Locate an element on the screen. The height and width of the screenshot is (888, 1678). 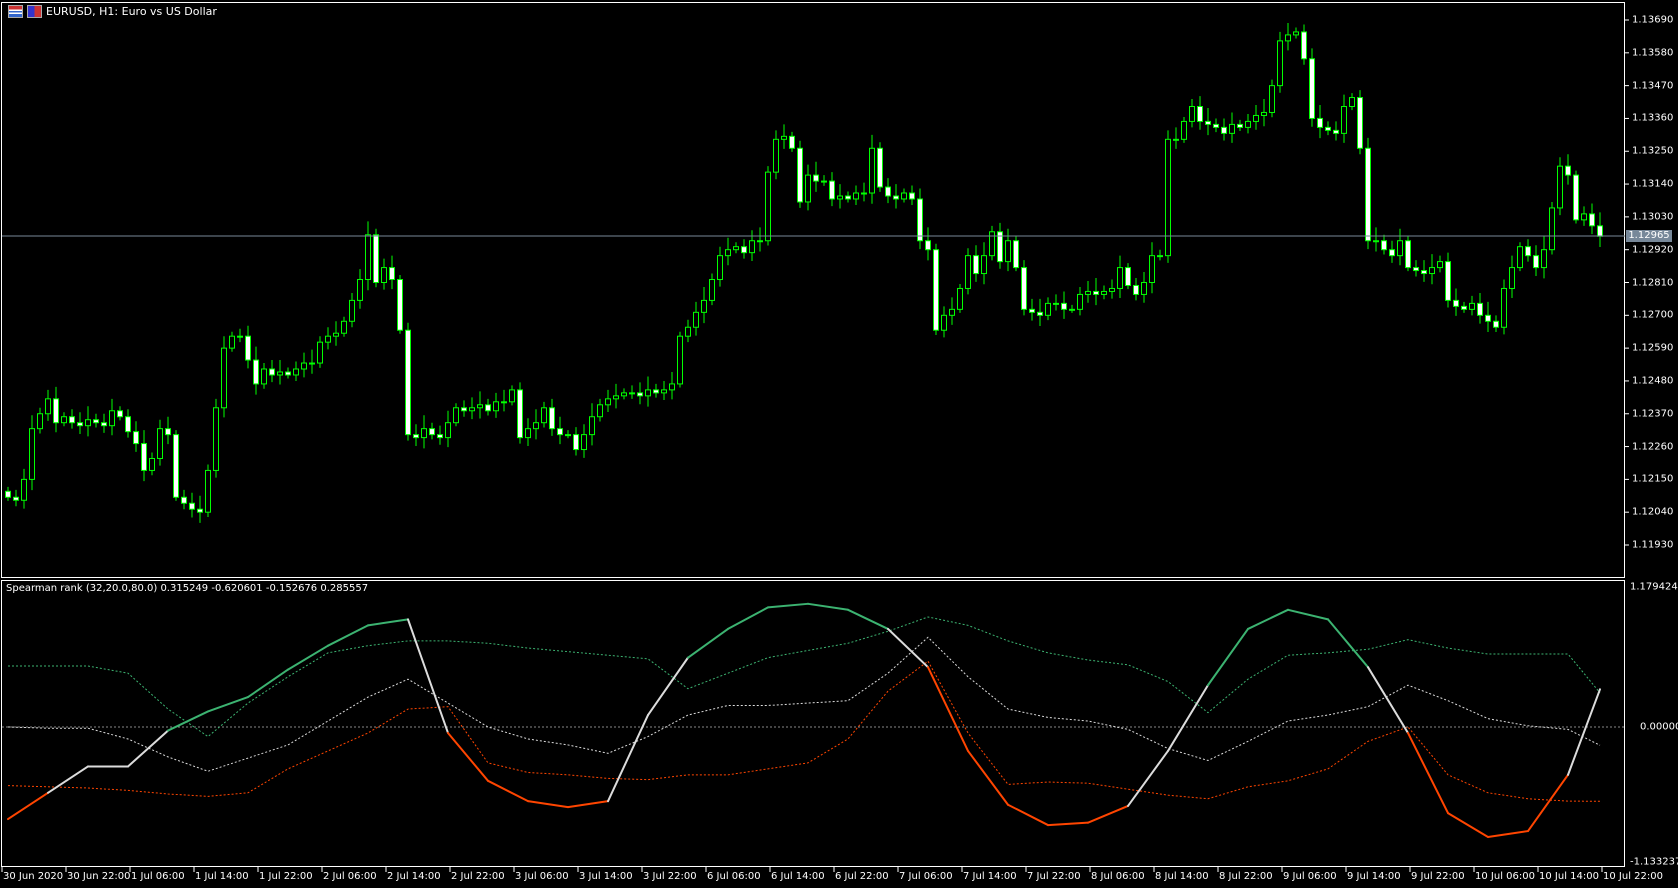
price-axis-label: 1.12480 is located at coordinates (1653, 381).